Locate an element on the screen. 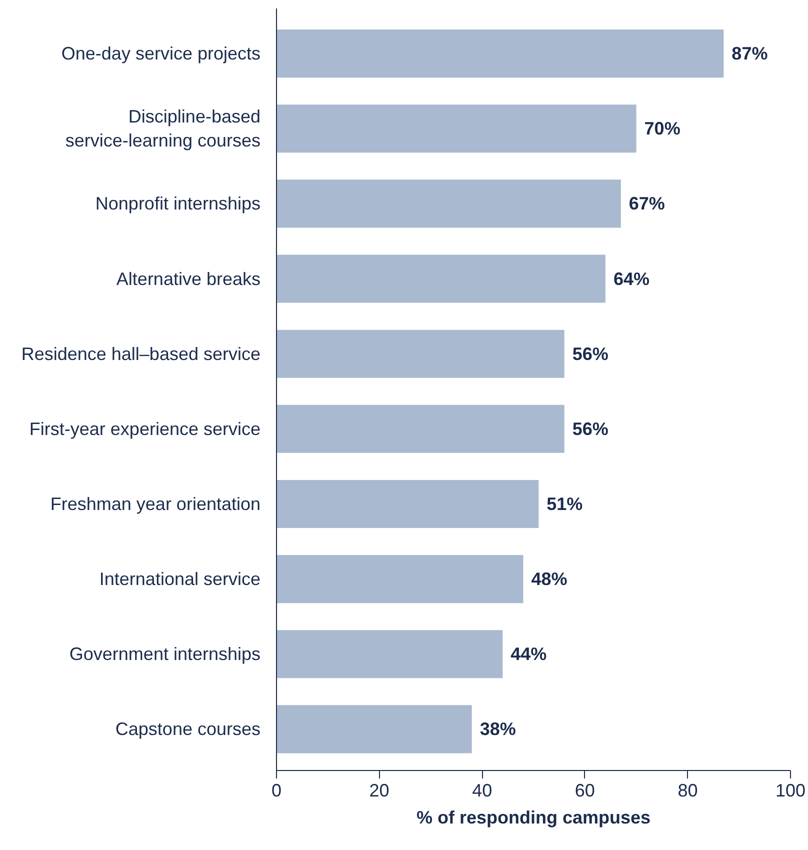 The image size is (808, 850). y-tick-label: Alternative breaks is located at coordinates (188, 278).